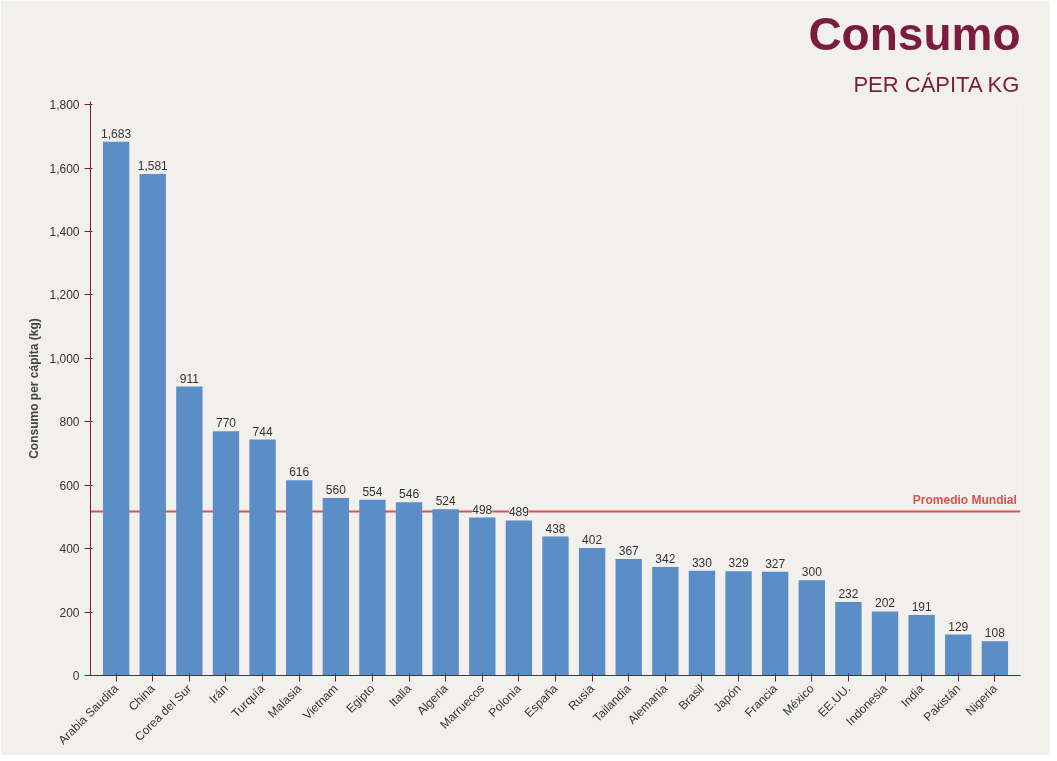  I want to click on data-label: 329, so click(738, 563).